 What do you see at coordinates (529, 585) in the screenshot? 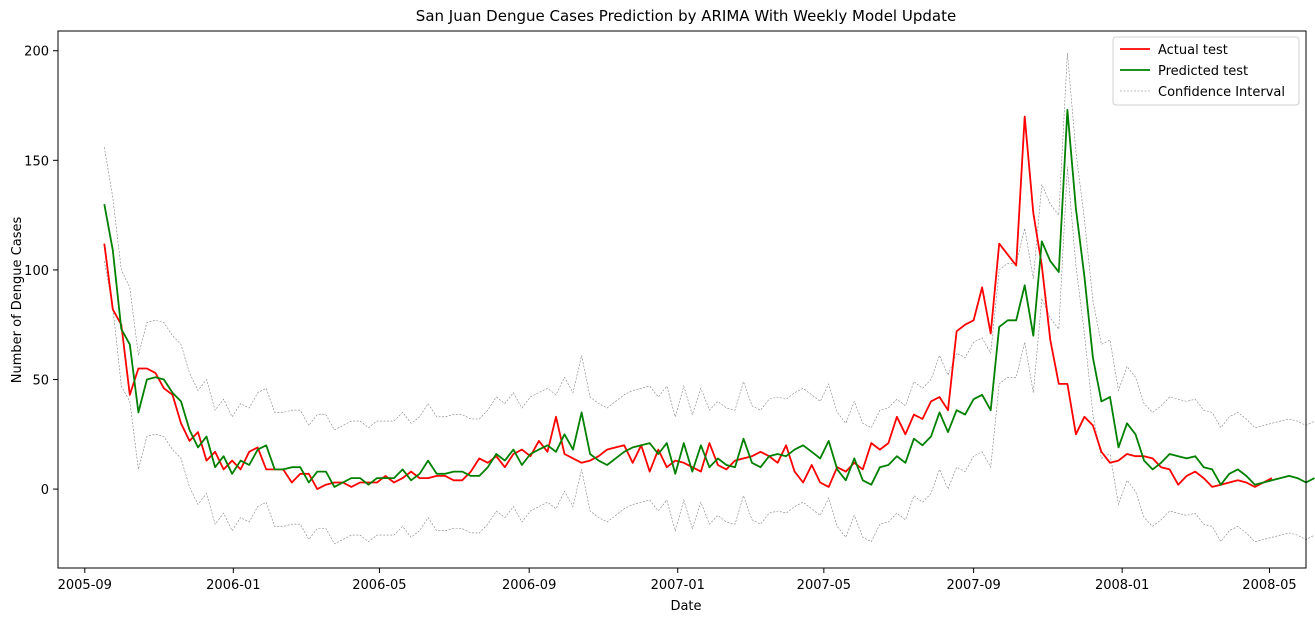
I see `x-tick-label: 2006-09` at bounding box center [529, 585].